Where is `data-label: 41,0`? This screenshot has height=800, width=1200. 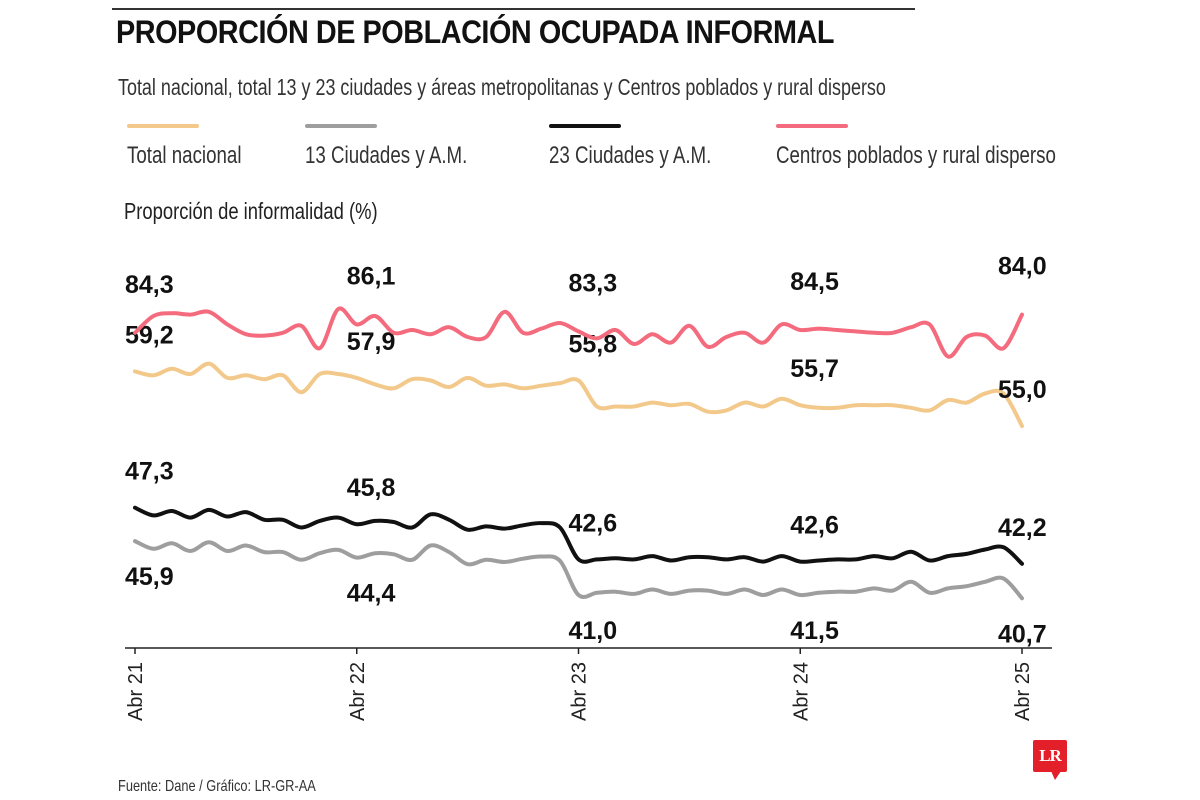 data-label: 41,0 is located at coordinates (593, 631).